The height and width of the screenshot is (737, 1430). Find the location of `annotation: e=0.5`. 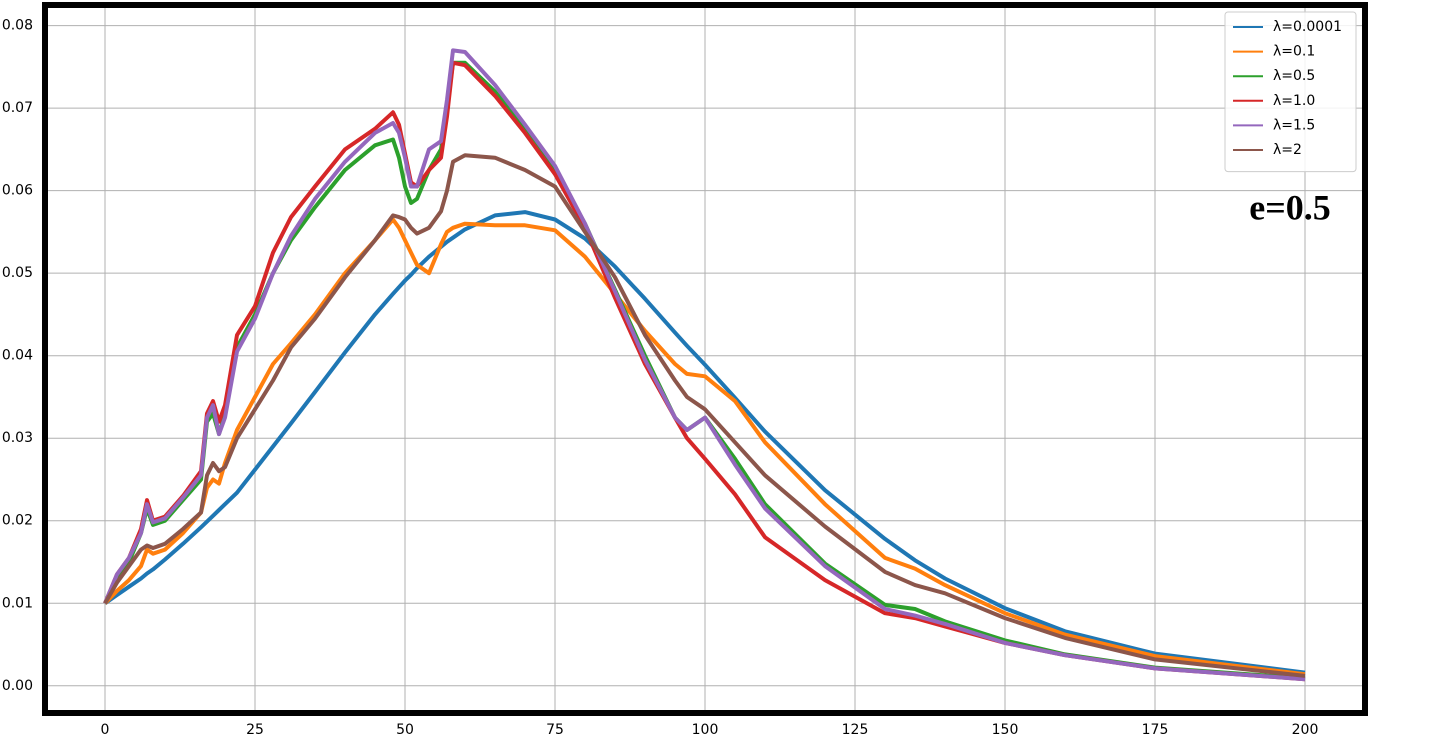

annotation: e=0.5 is located at coordinates (1290, 207).